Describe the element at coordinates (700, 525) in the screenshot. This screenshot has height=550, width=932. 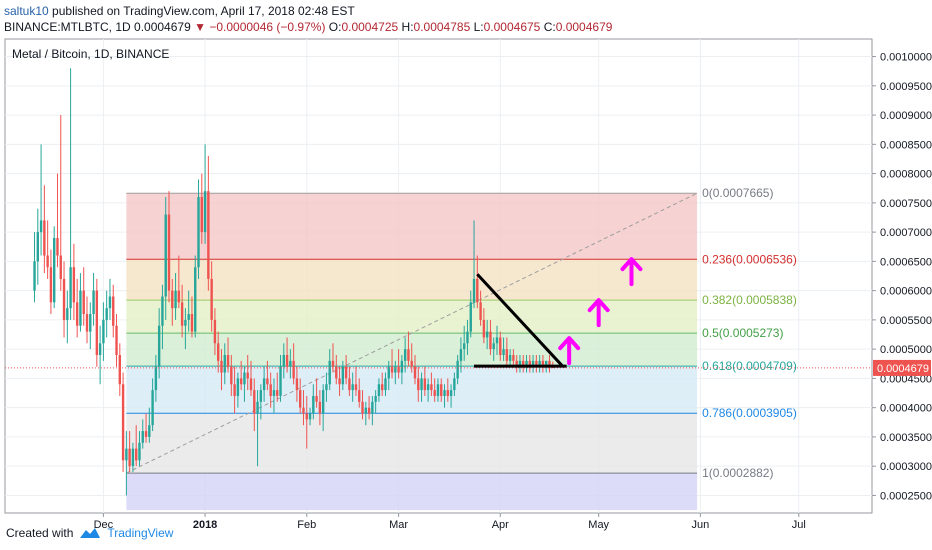
I see `x-tick-label: Jun` at that location.